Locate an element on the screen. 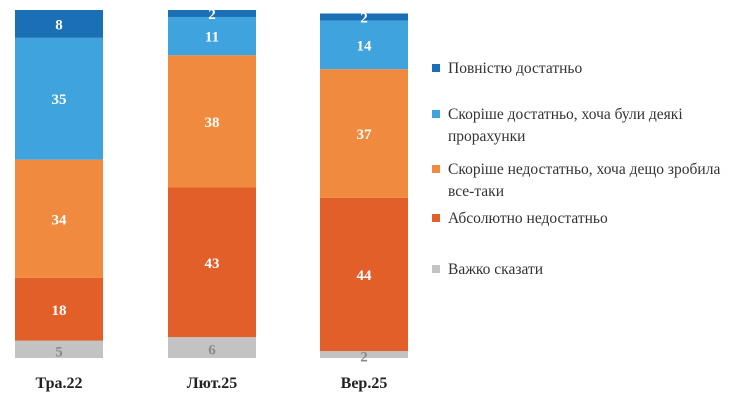  data-label-вер-25-s0: 2 is located at coordinates (364, 18).